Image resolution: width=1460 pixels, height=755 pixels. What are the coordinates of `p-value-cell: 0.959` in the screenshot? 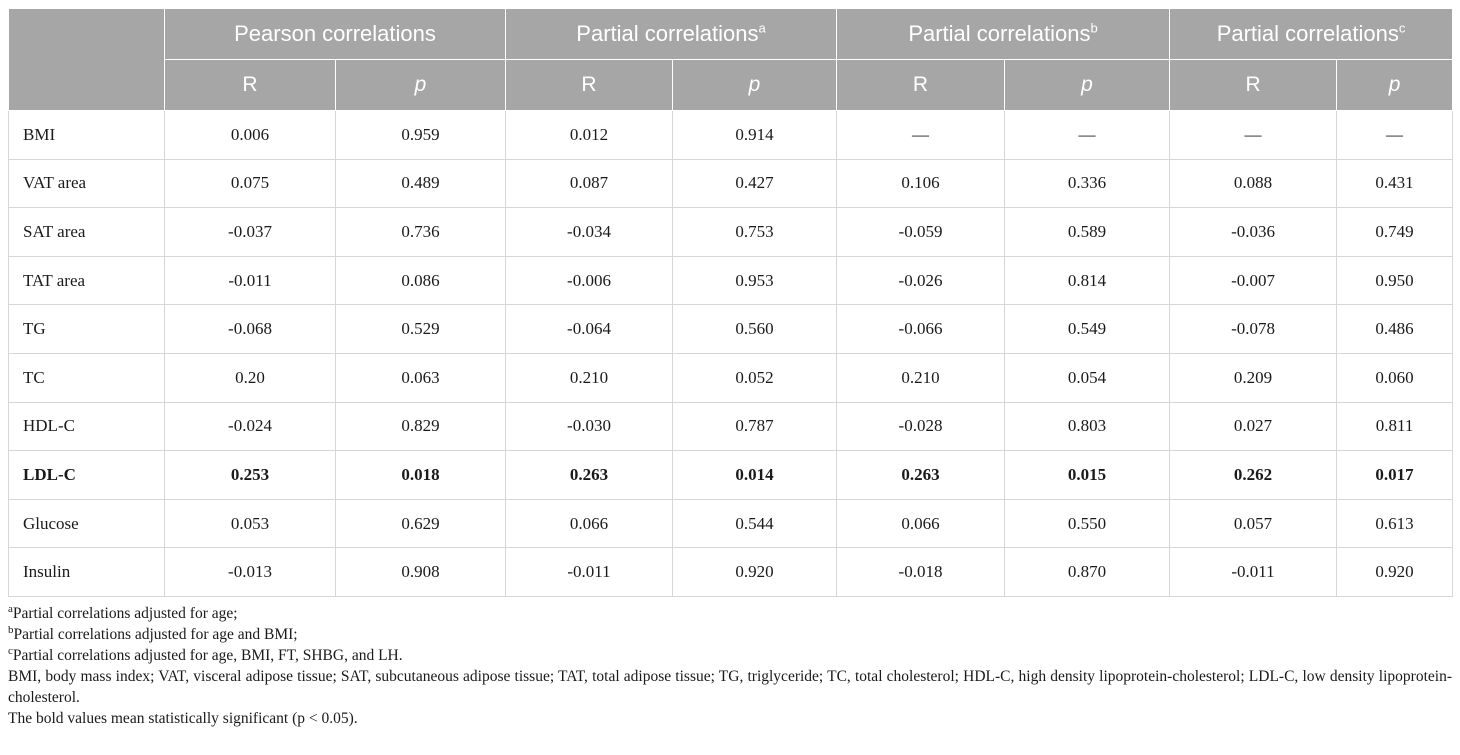 It's located at (420, 135).